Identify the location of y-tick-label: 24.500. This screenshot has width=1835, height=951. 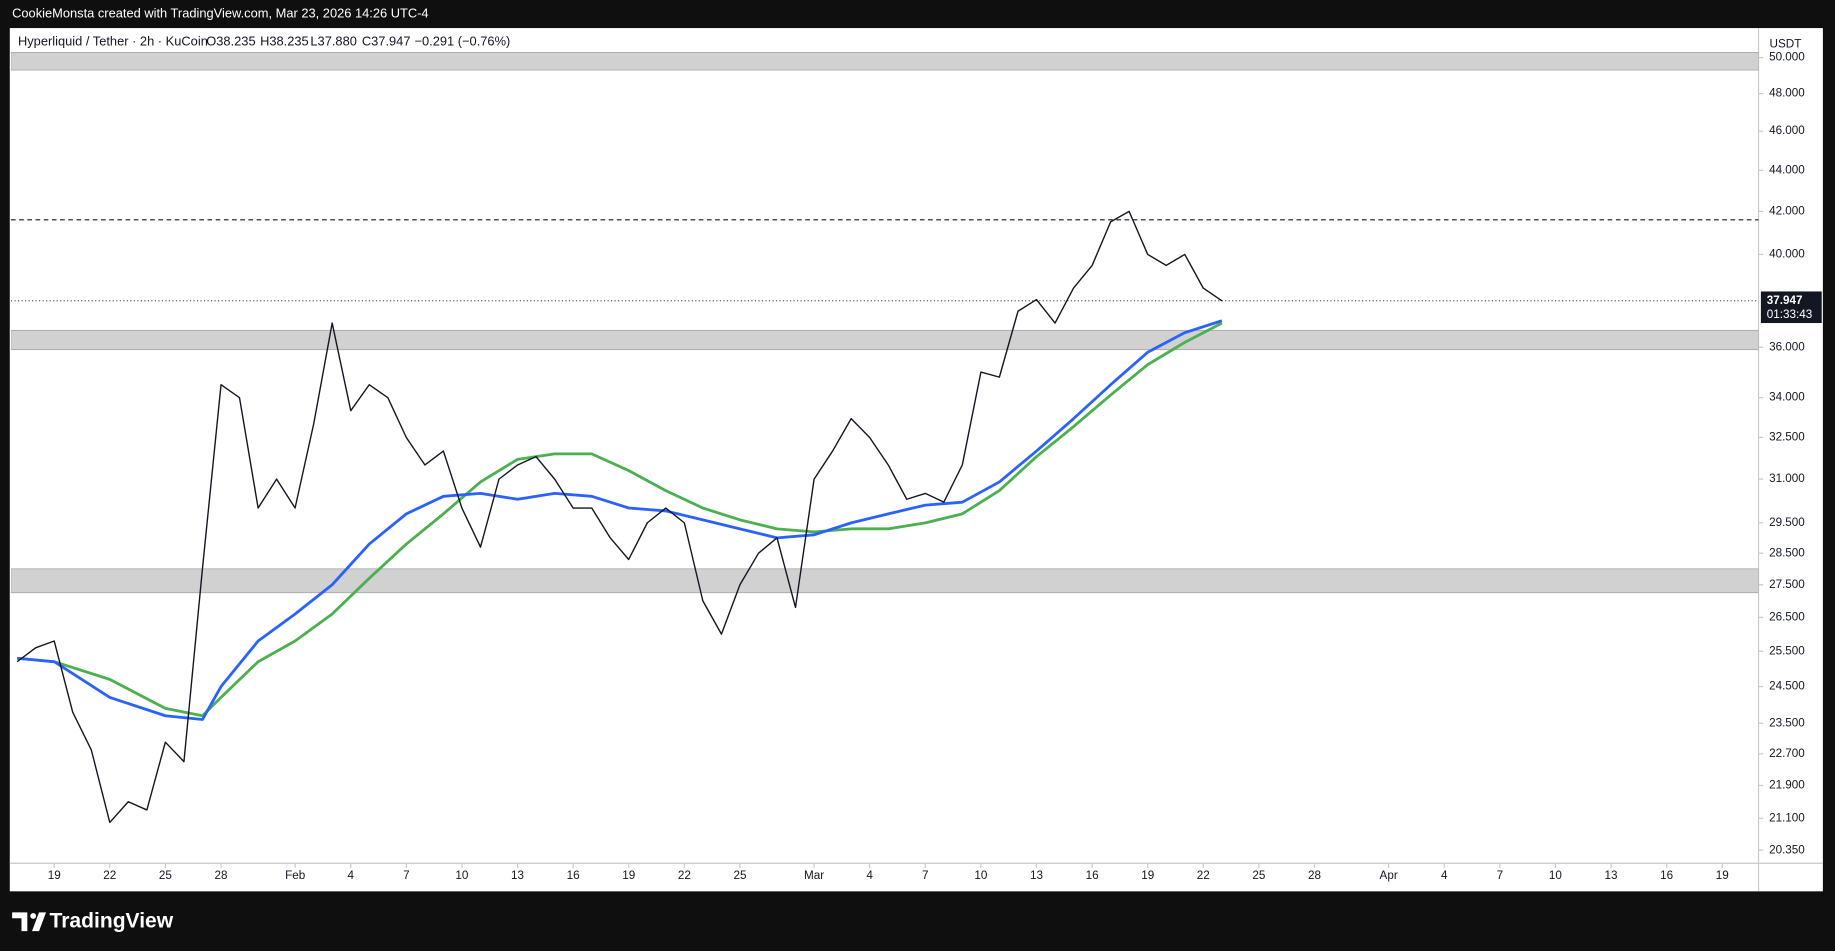
(1787, 686).